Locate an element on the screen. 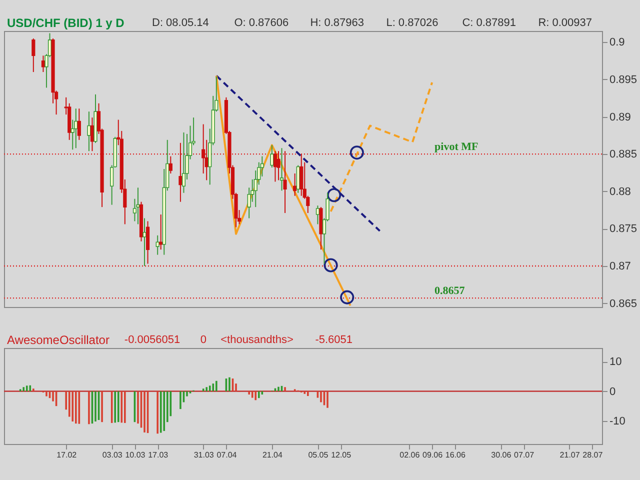  text: D: 08.05.14 is located at coordinates (180, 23).